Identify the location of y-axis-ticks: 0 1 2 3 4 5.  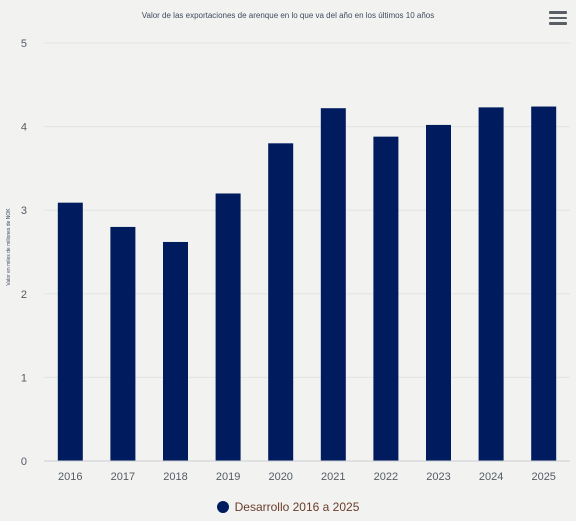
(24, 253).